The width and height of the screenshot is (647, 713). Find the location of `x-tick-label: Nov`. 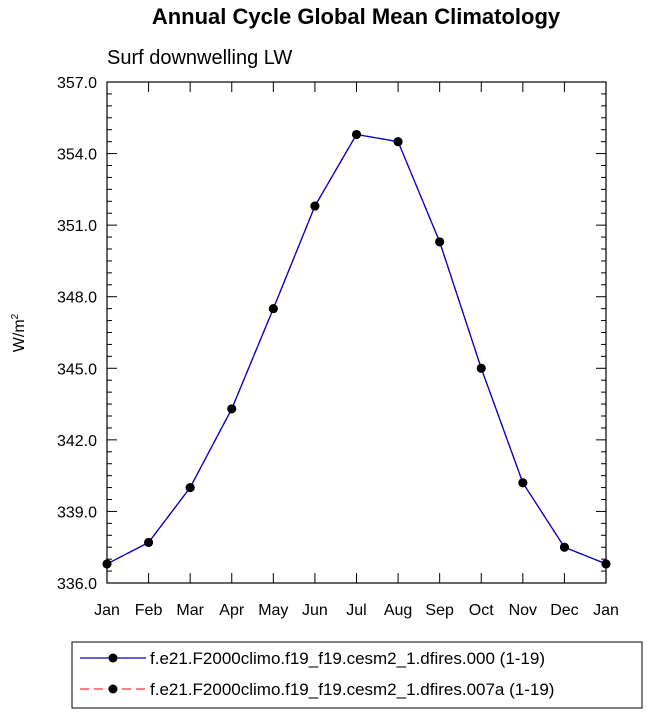

x-tick-label: Nov is located at coordinates (523, 610).